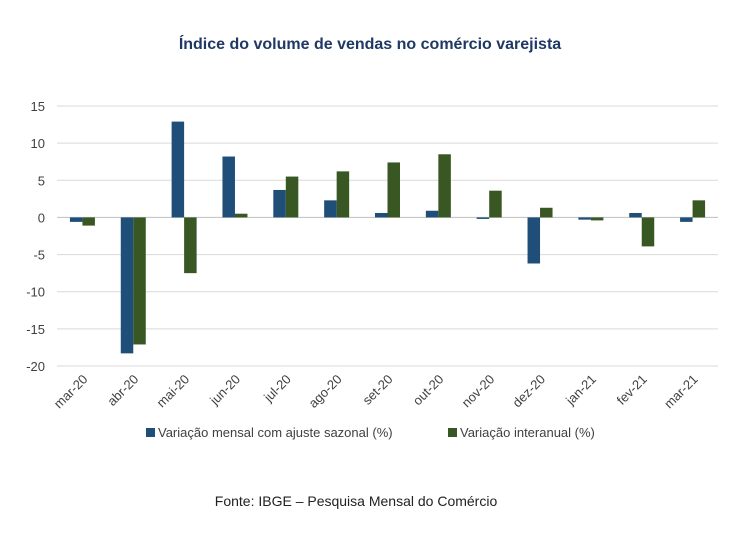 This screenshot has width=754, height=534. Describe the element at coordinates (38, 143) in the screenshot. I see `y-tick-label: 10` at that location.